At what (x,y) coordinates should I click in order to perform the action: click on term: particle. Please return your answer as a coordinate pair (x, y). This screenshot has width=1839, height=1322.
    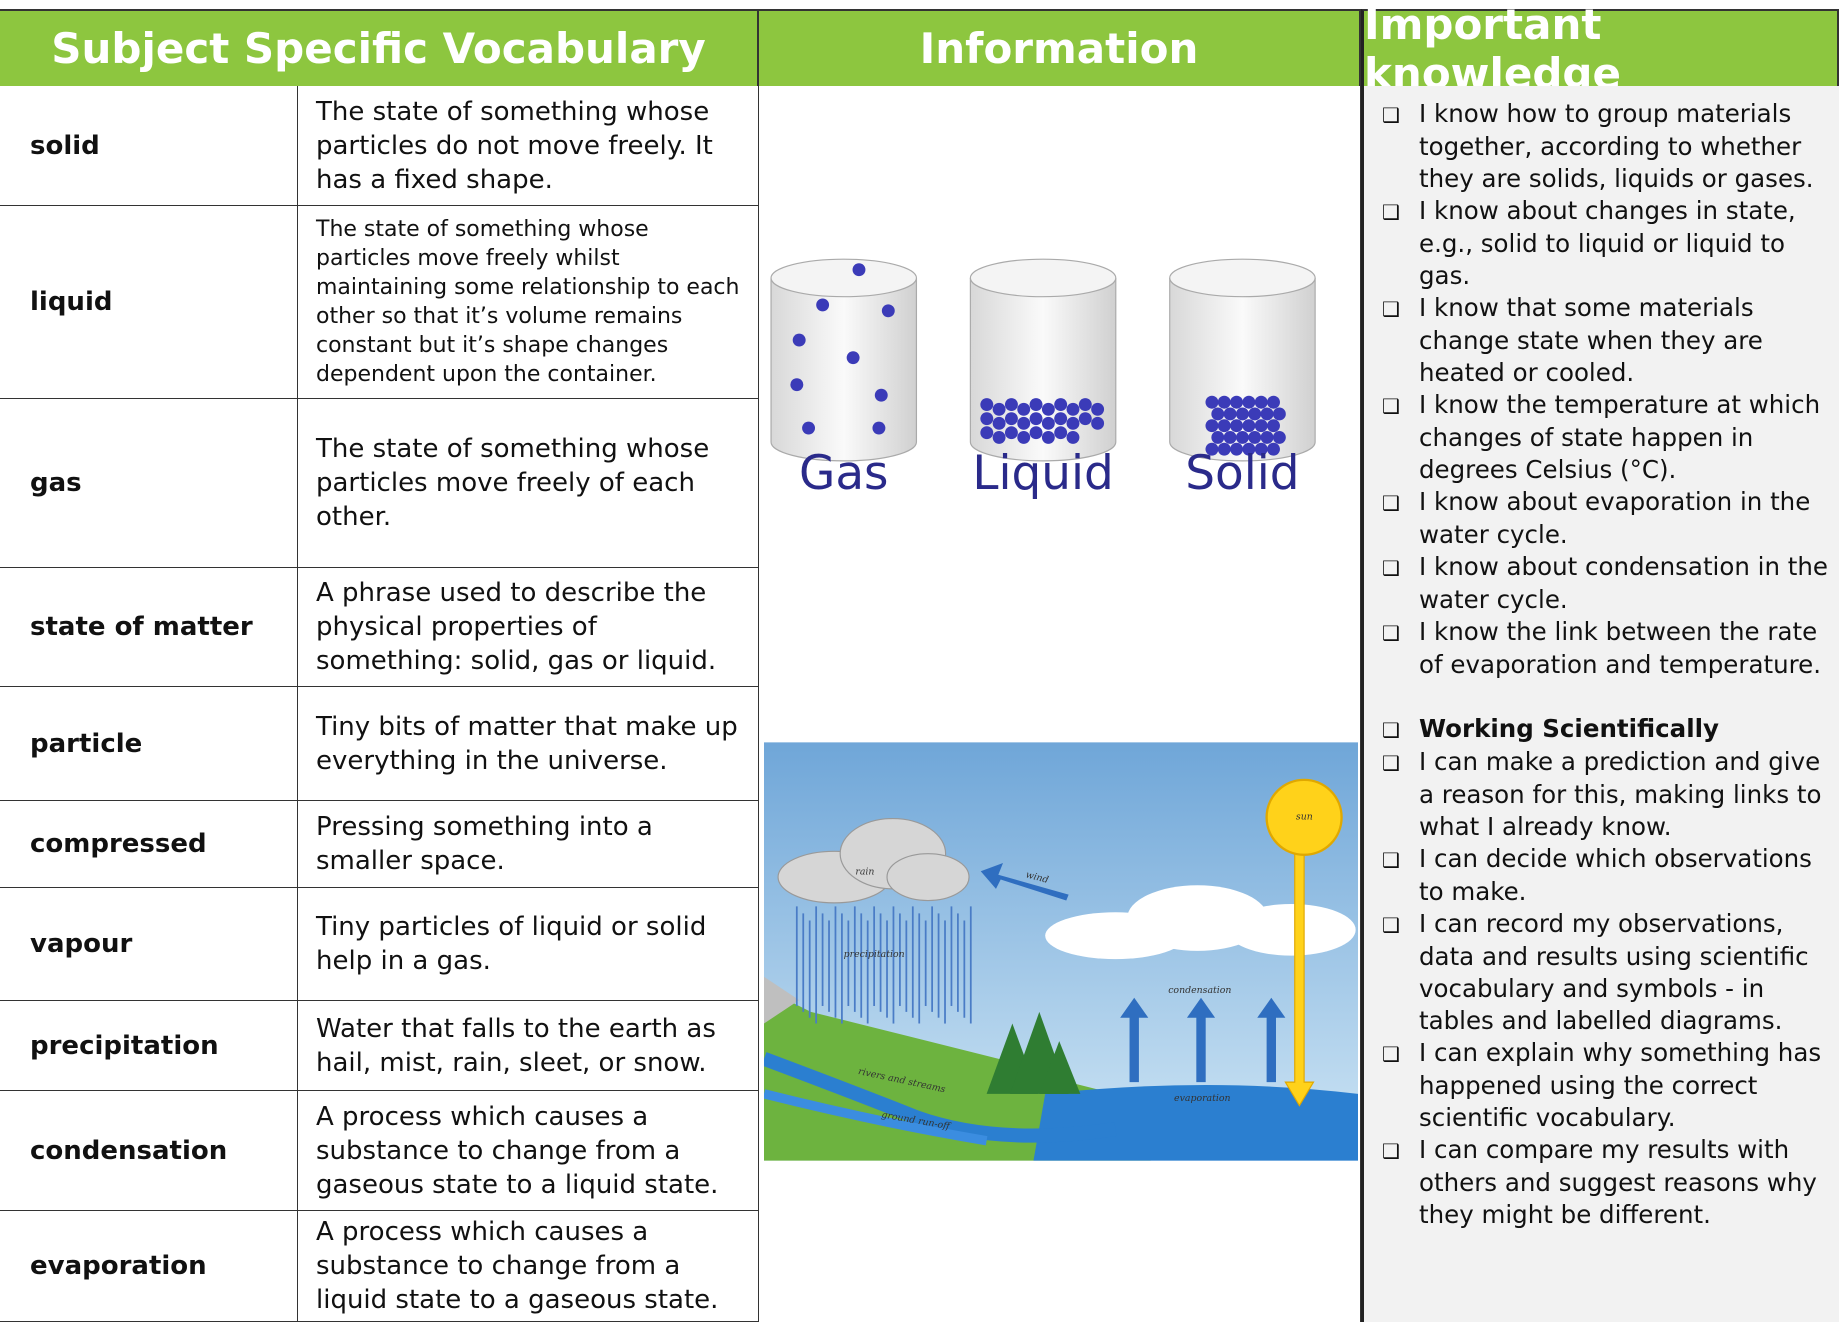
    Looking at the image, I should click on (149, 743).